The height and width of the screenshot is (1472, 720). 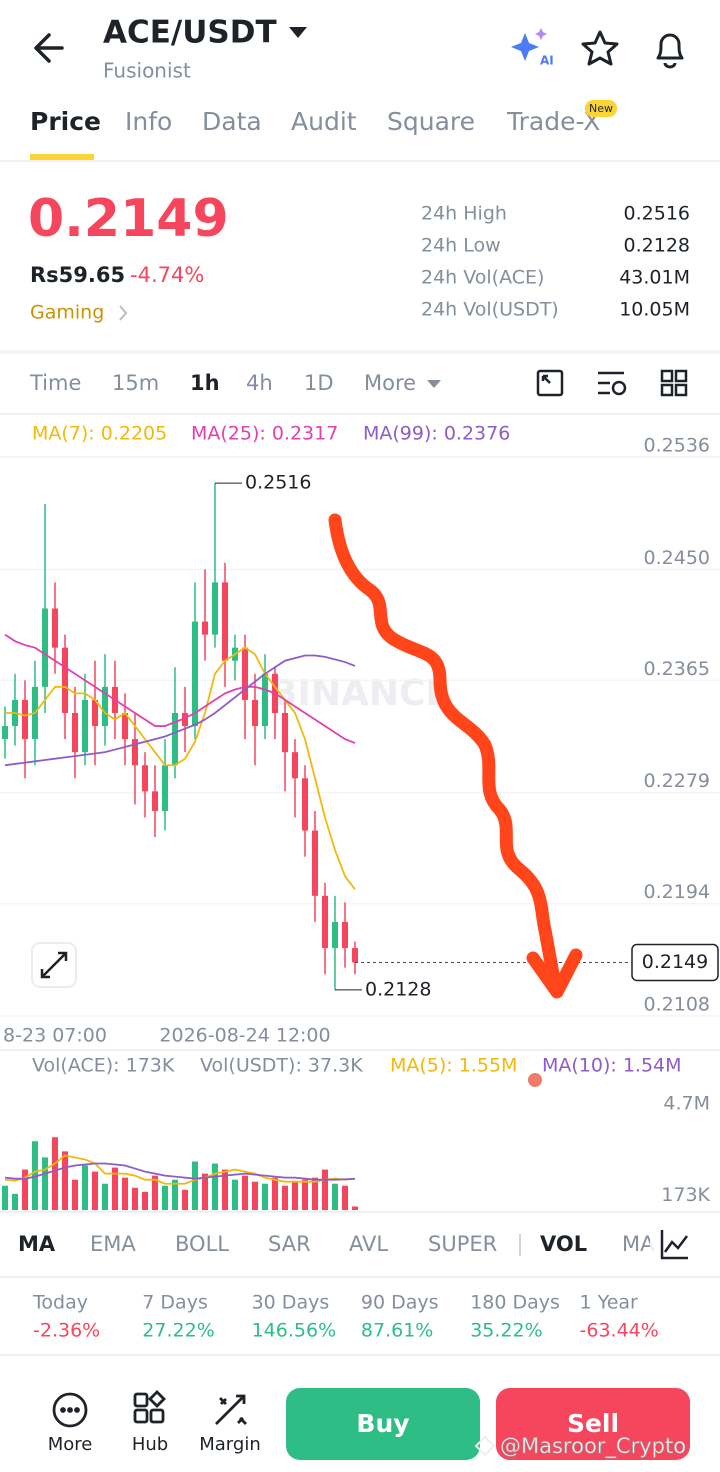 I want to click on credit: @Masroor_Crypto, so click(x=593, y=1446).